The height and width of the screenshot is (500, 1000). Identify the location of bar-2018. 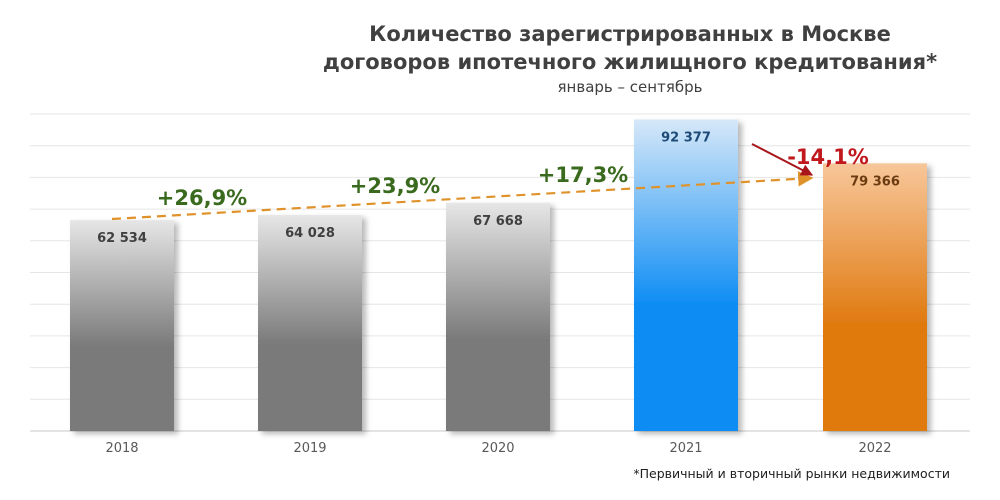
(122, 325).